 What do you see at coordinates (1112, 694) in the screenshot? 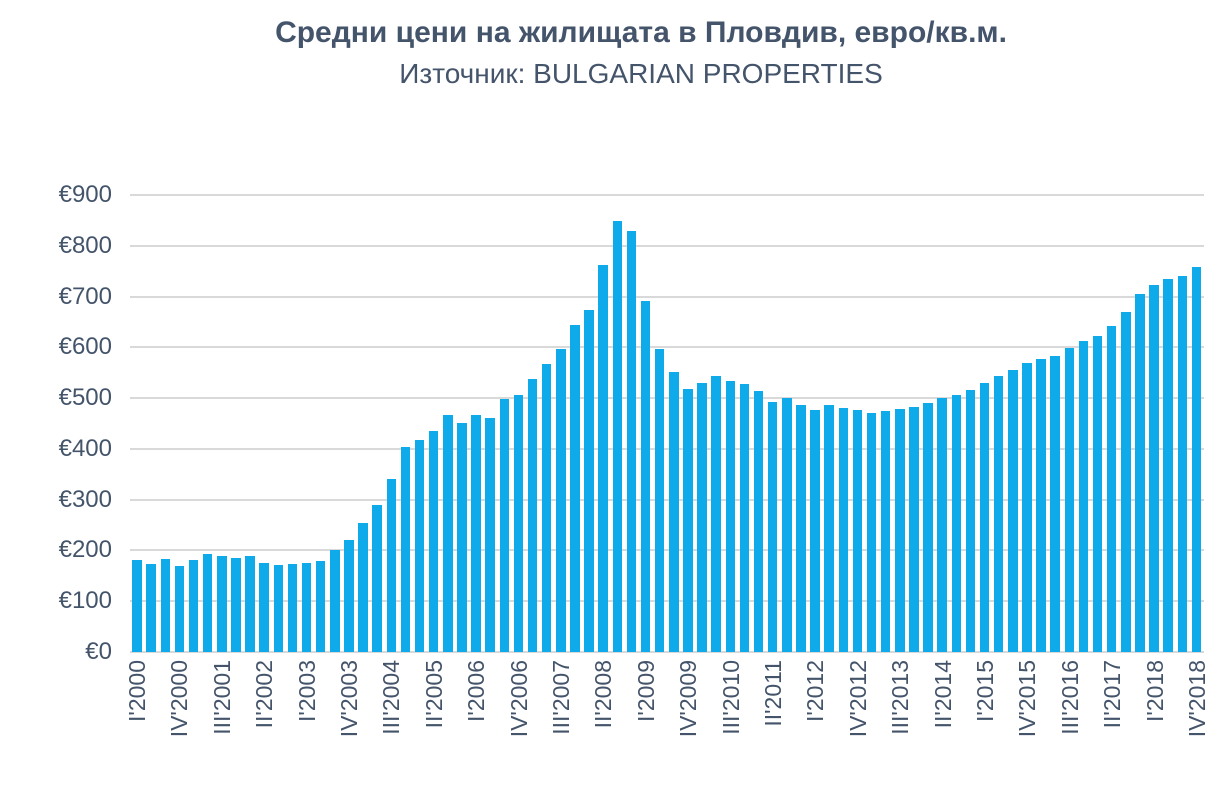
I see `x-tick-label: II'2017` at bounding box center [1112, 694].